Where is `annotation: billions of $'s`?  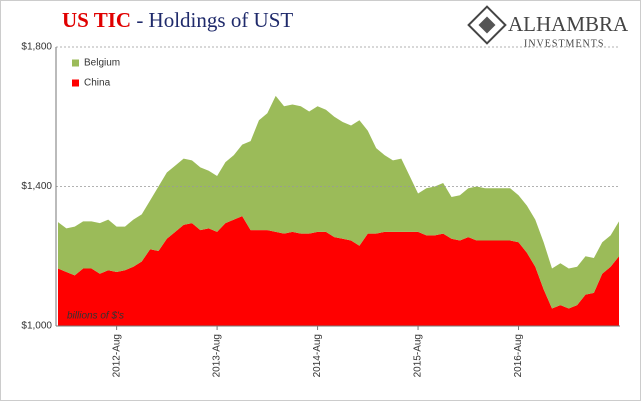 annotation: billions of $'s is located at coordinates (95, 316).